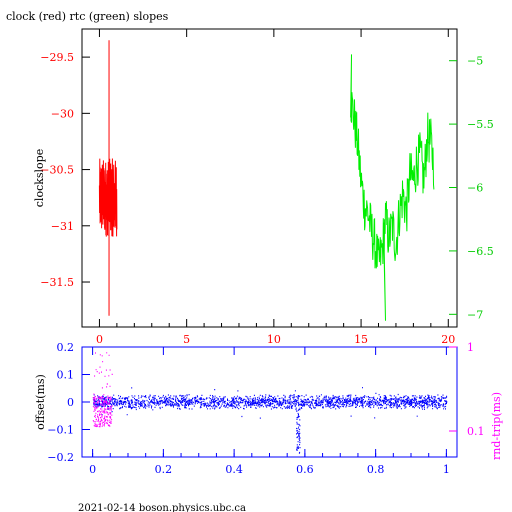  Describe the element at coordinates (480, 124) in the screenshot. I see `top-right-y-tick-label: −5.5` at that location.